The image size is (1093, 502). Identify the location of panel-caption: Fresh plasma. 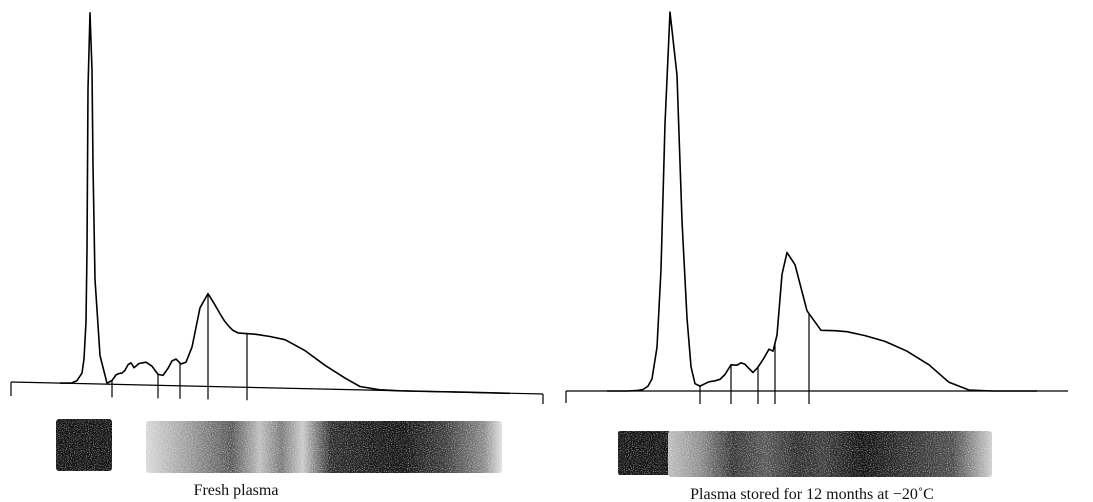
(236, 490).